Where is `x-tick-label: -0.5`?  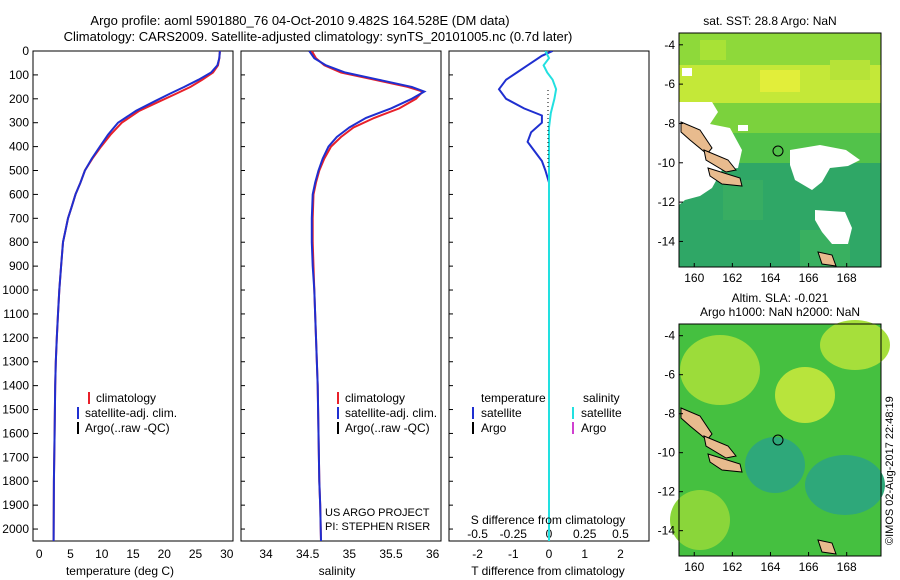 x-tick-label: -0.5 is located at coordinates (477, 534).